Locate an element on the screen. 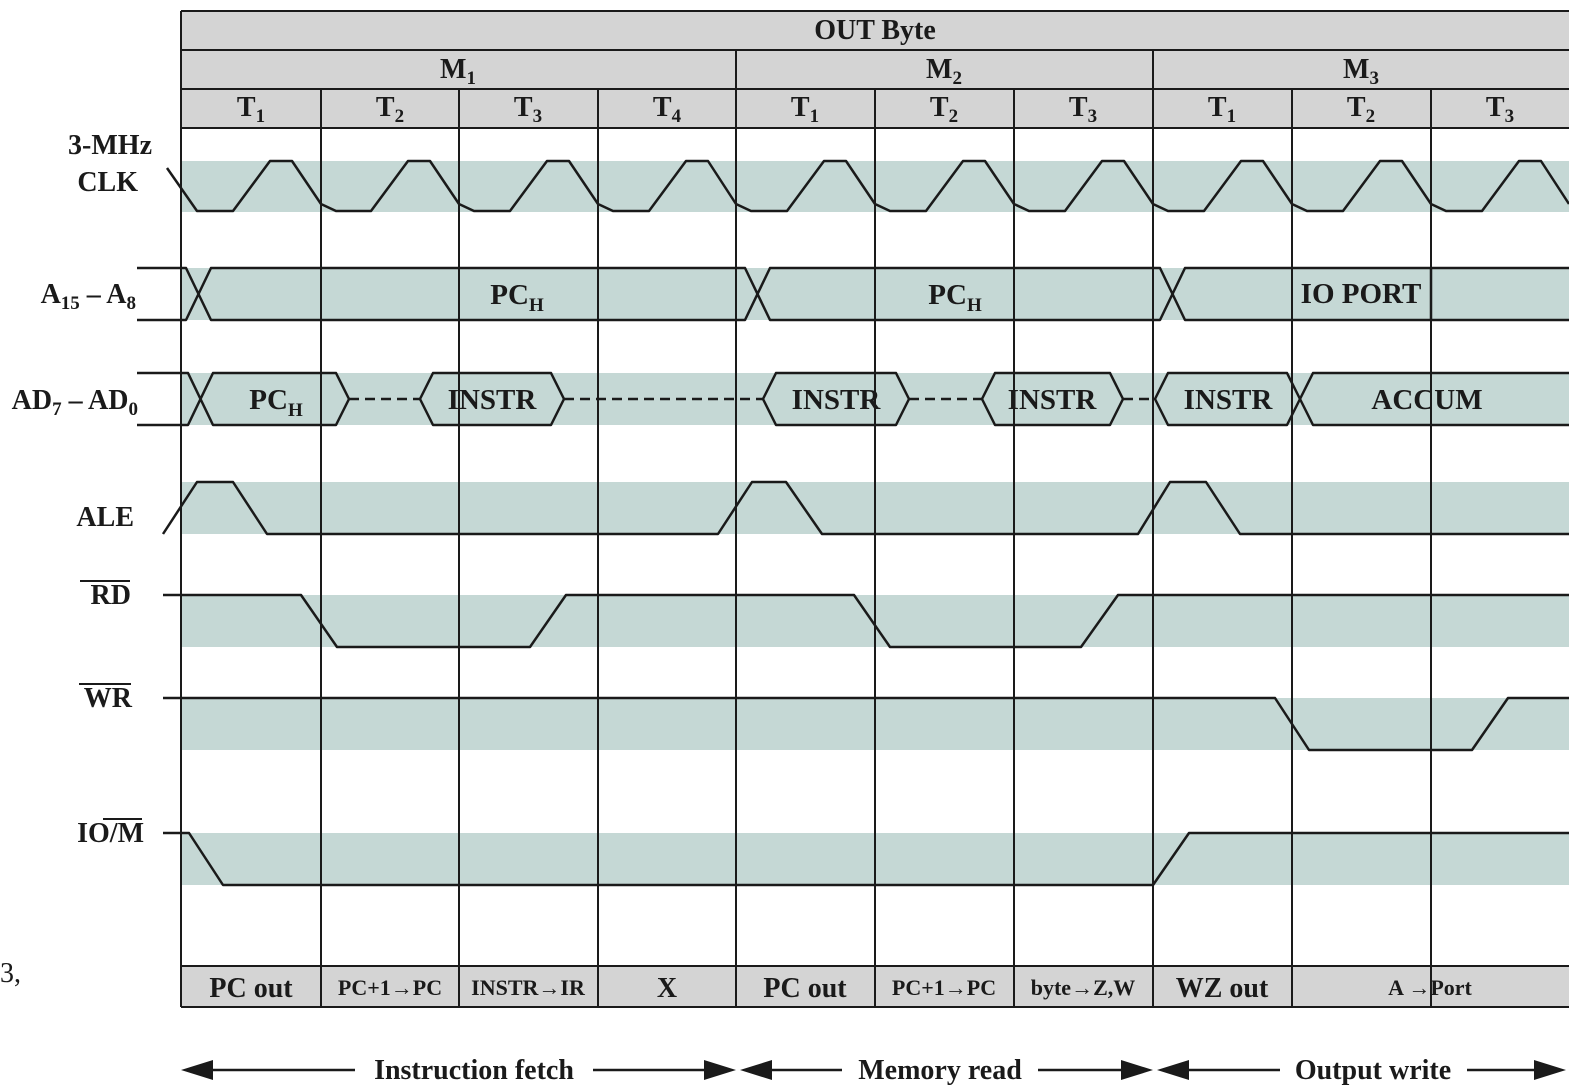  bus-value-instr-4: INSTR is located at coordinates (1229, 400).